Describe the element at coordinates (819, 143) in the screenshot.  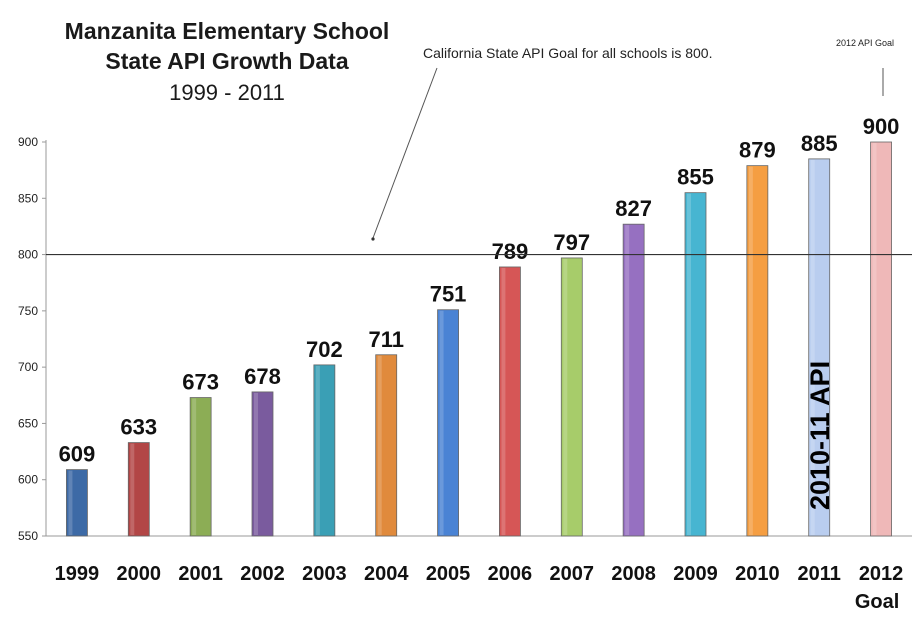
I see `value-label-2011: 885` at that location.